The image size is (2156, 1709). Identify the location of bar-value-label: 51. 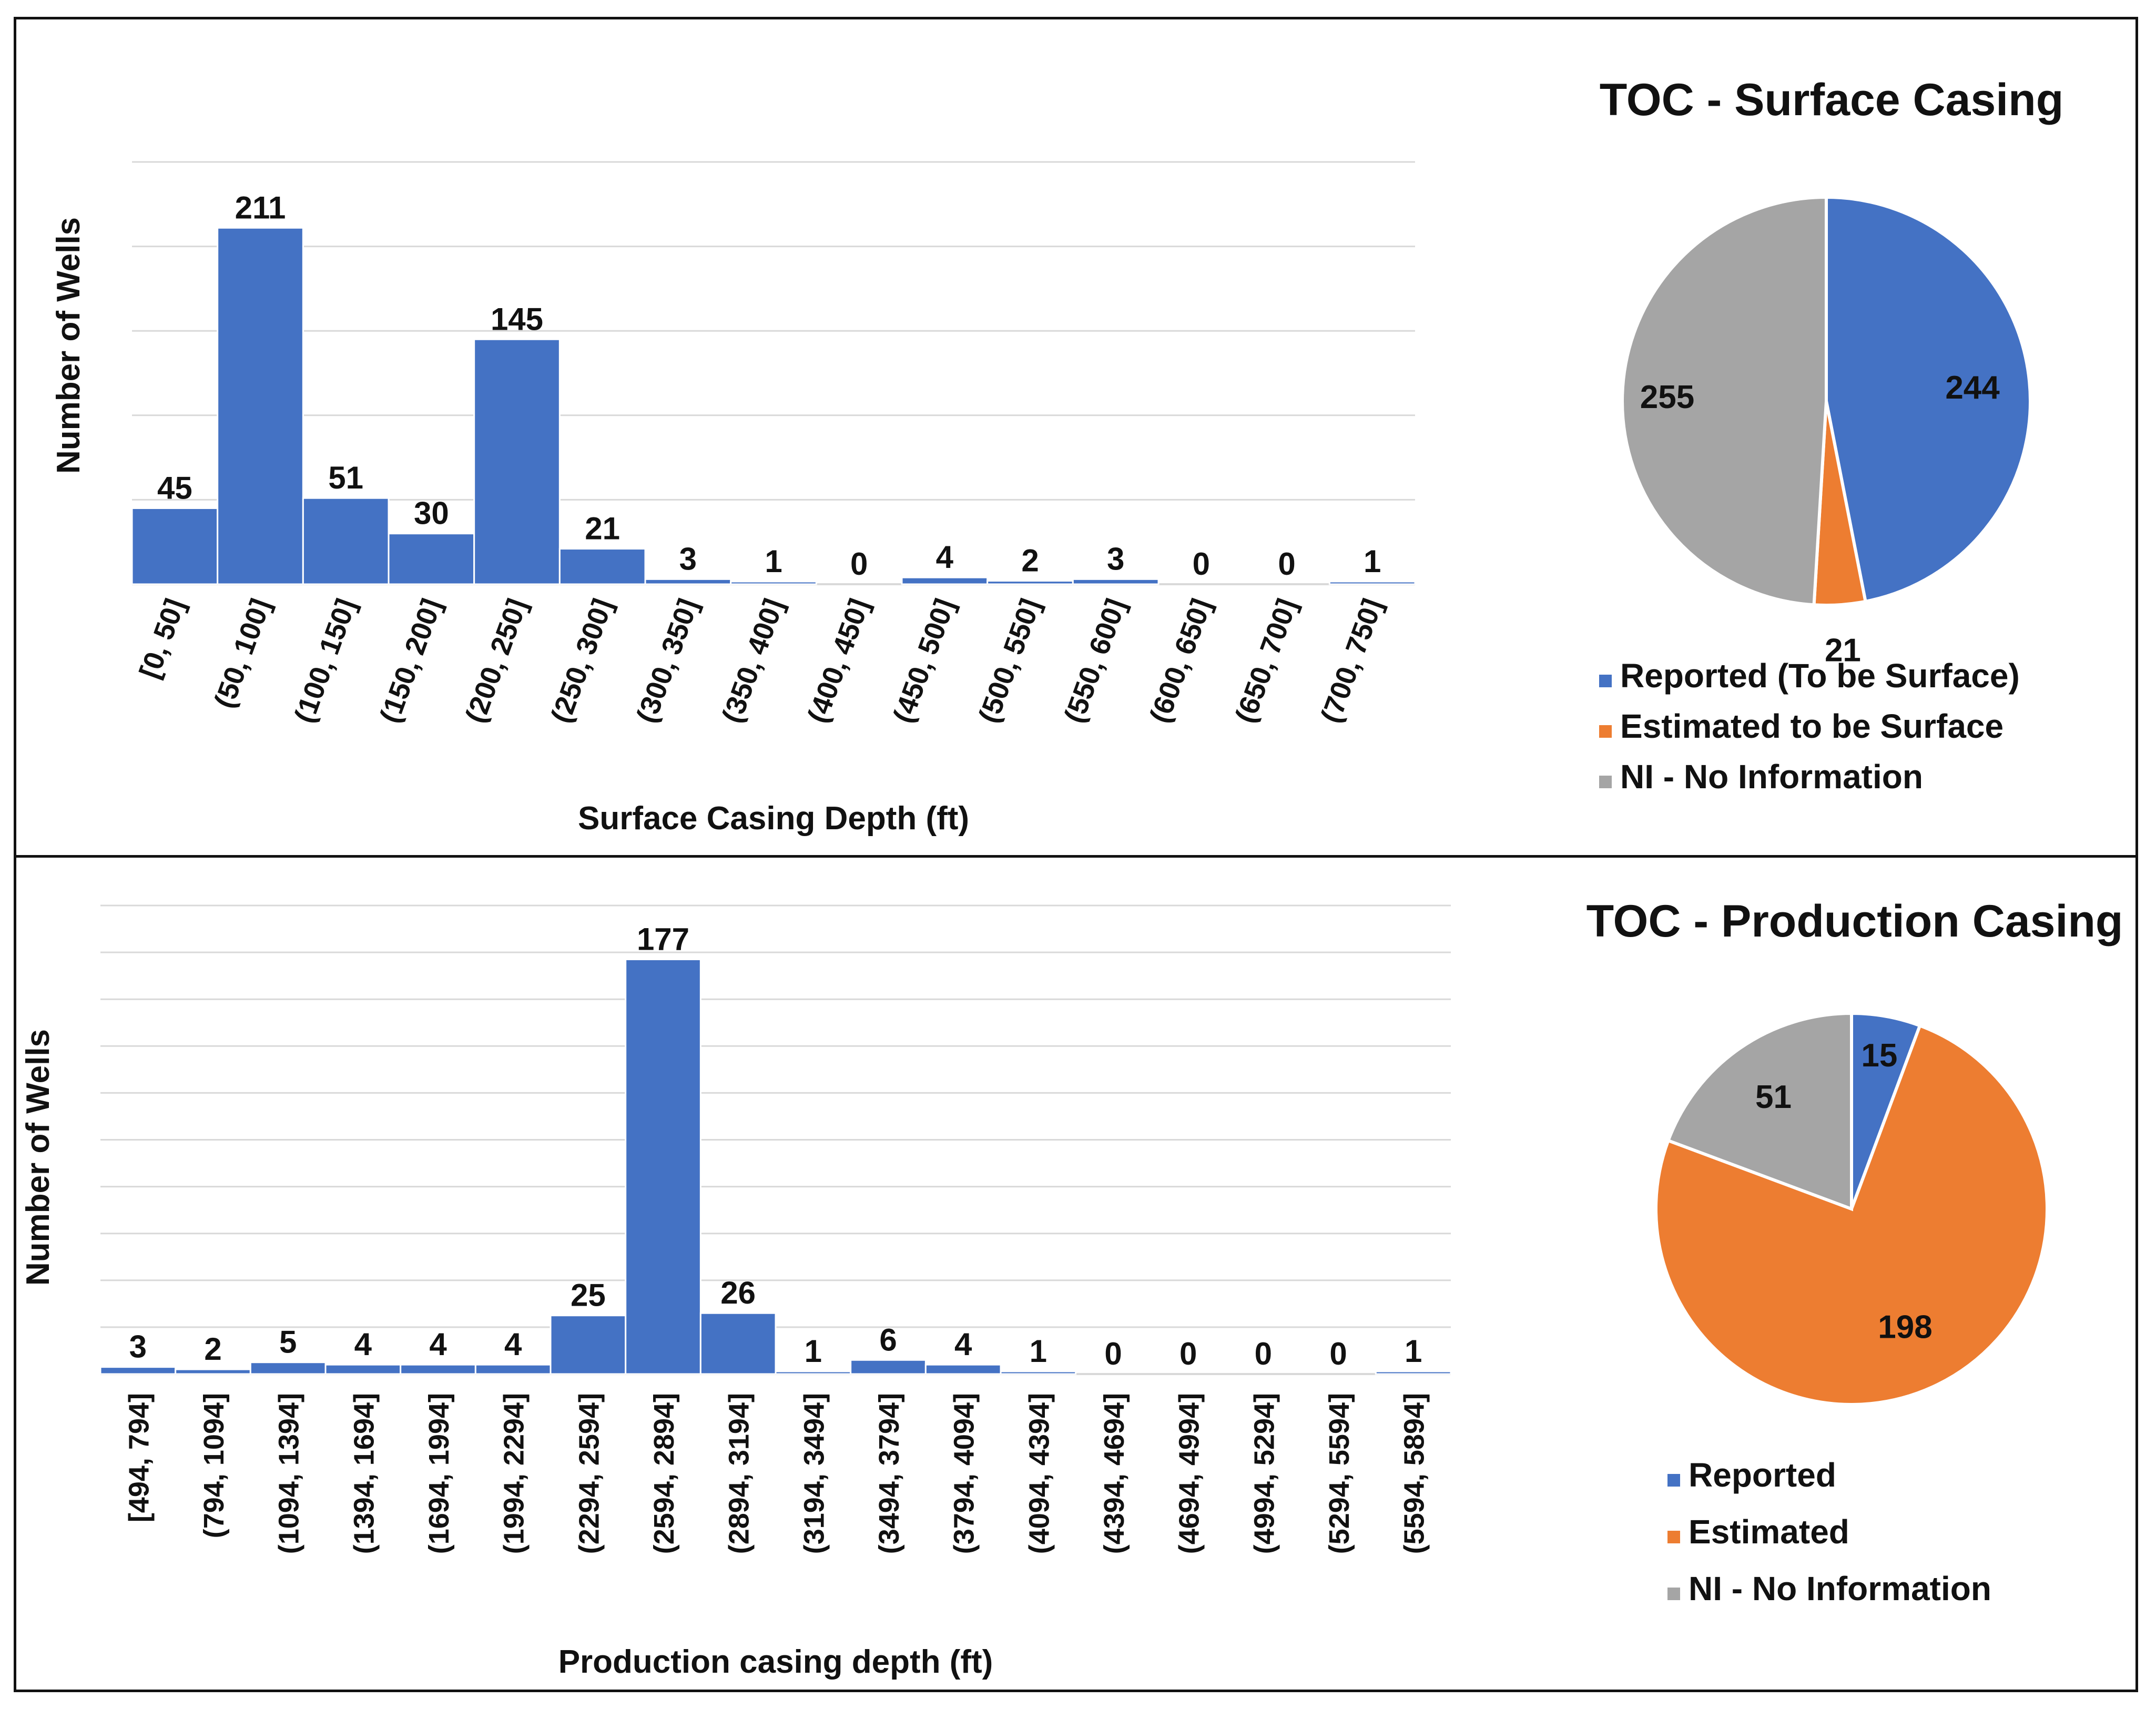
(345, 477).